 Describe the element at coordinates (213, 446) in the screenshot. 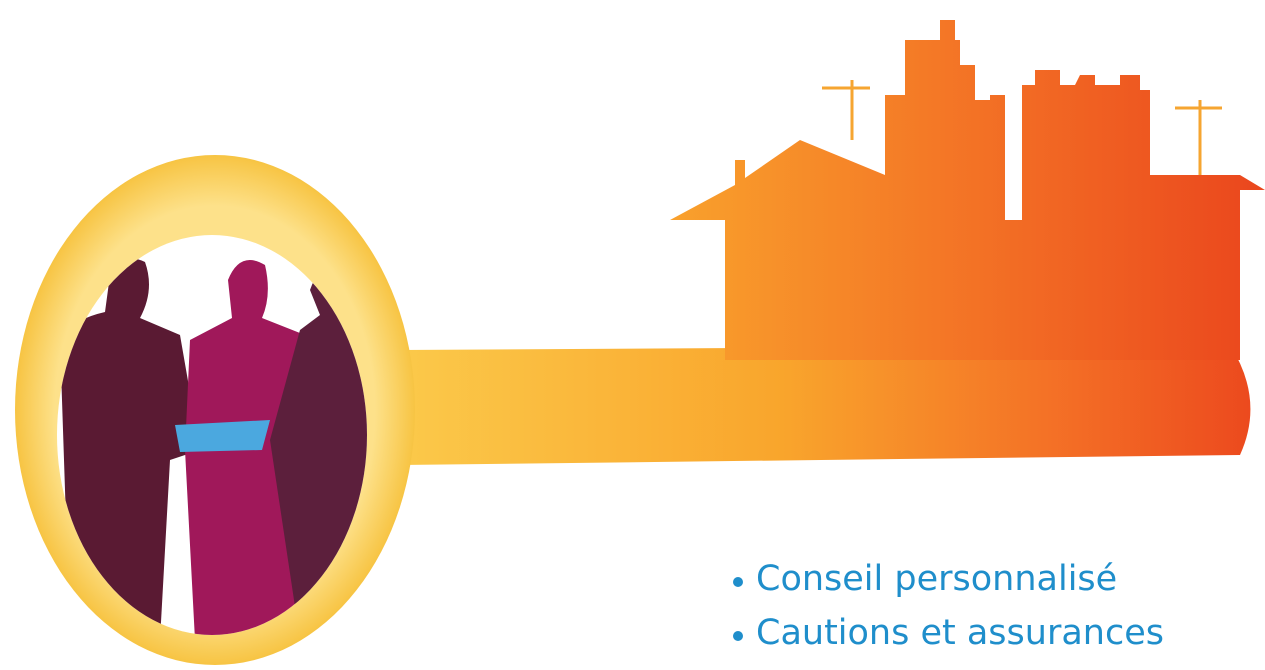

I see `people-silhouettes` at that location.